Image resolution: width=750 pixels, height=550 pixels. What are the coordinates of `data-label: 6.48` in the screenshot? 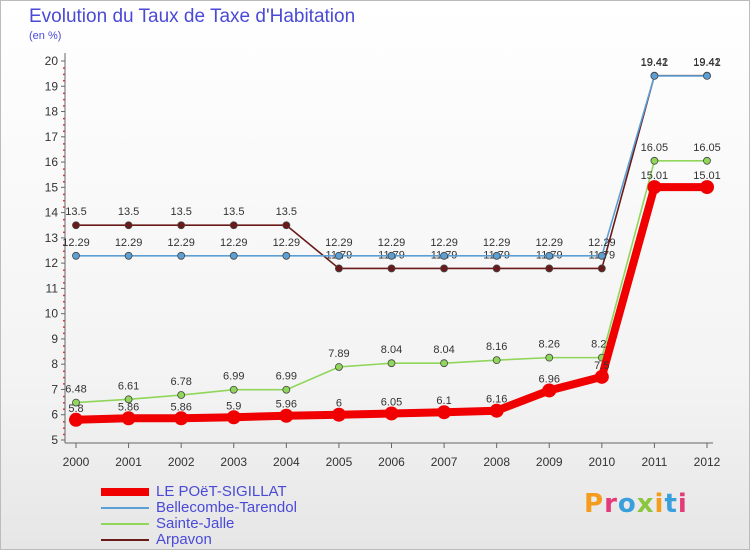 It's located at (75, 390).